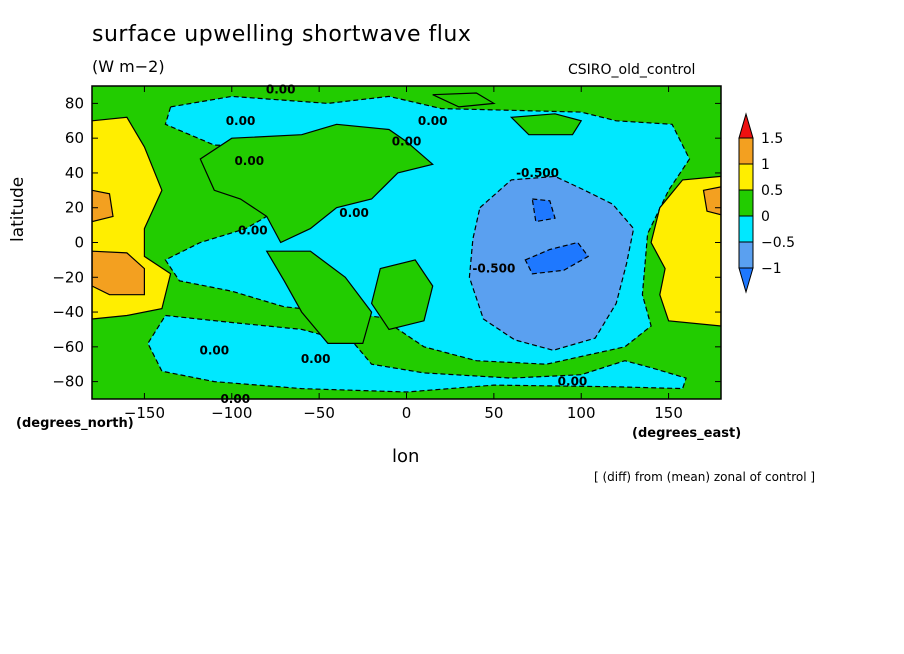 Image resolution: width=904 pixels, height=654 pixels. What do you see at coordinates (771, 269) in the screenshot?
I see `colorbar-label: −1` at bounding box center [771, 269].